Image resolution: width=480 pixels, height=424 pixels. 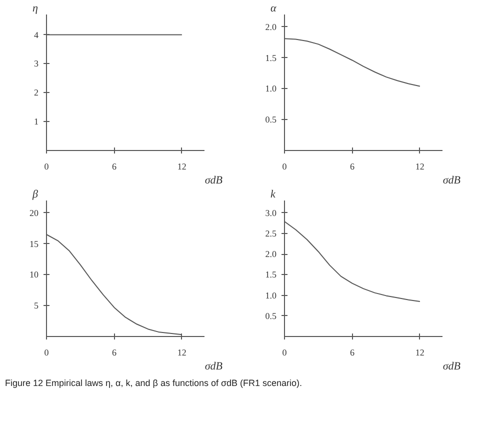 What do you see at coordinates (36, 35) in the screenshot?
I see `y-tick-label: 4` at bounding box center [36, 35].